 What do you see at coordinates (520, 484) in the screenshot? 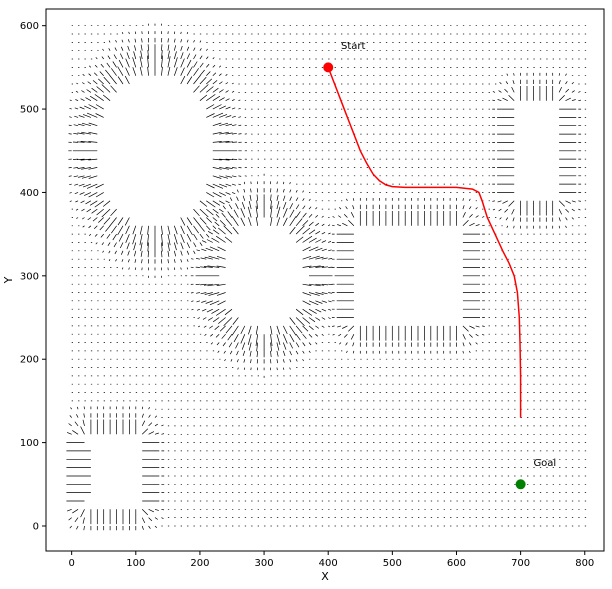
I see `goal-marker` at bounding box center [520, 484].